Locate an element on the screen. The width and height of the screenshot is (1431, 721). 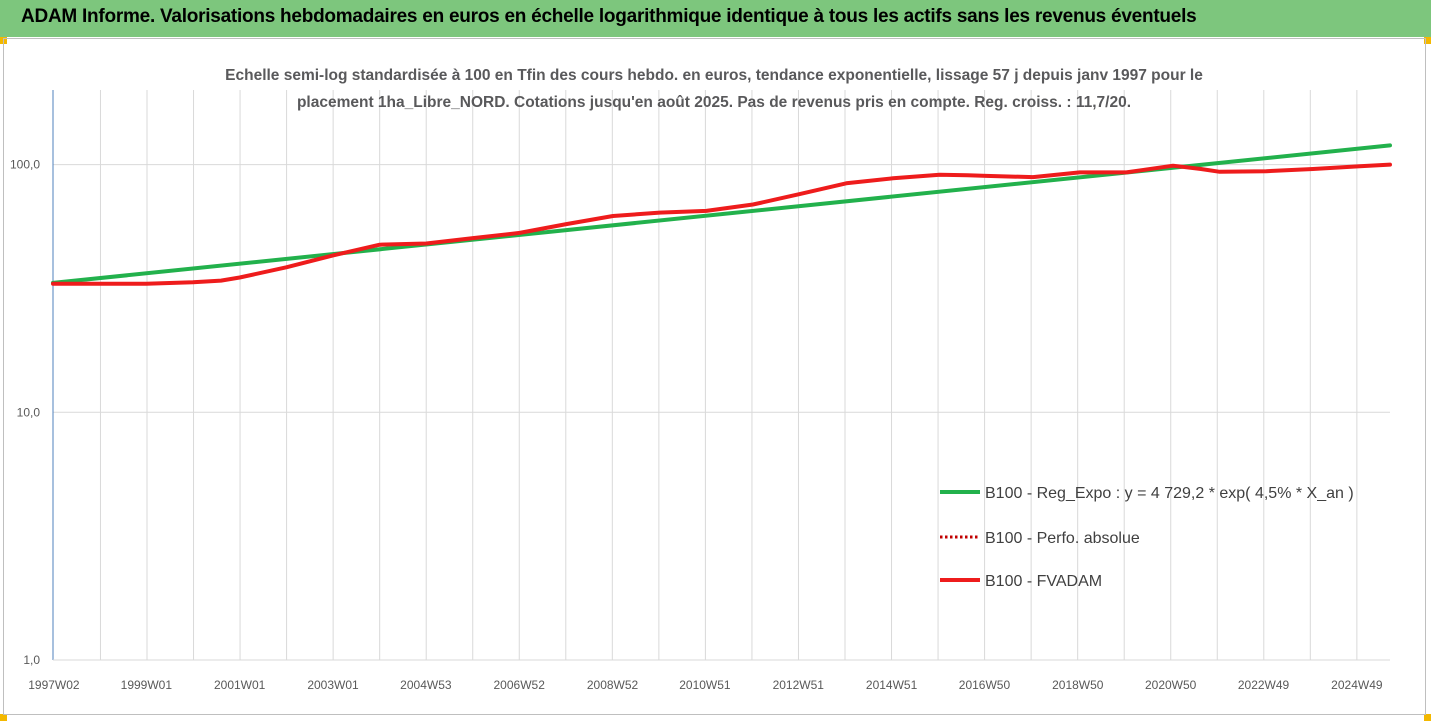
x-tick-label-3: 2003W01 is located at coordinates (333, 685).